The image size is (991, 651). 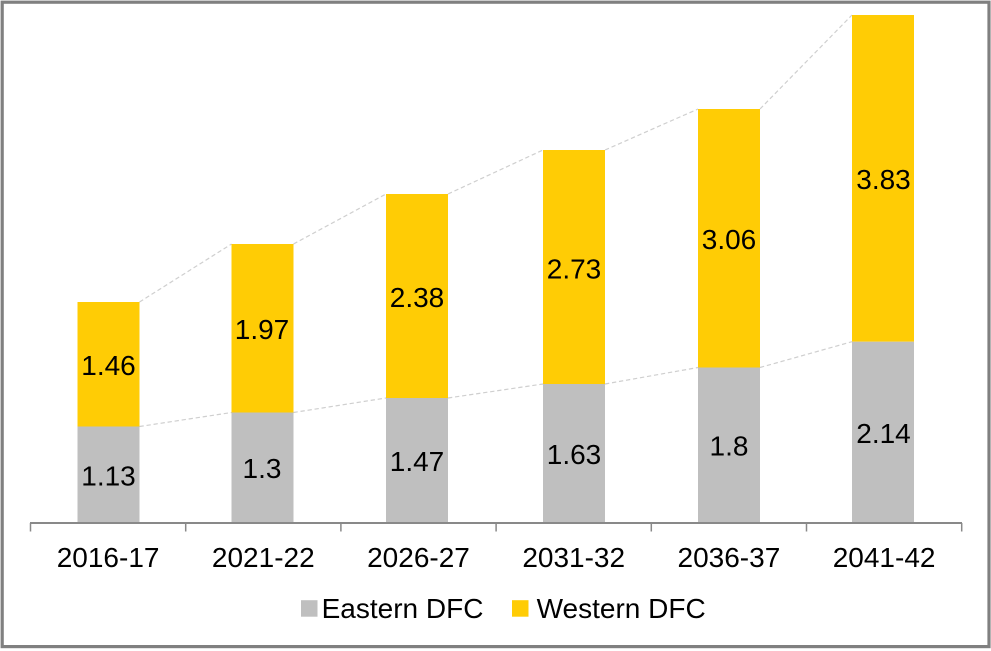 I want to click on svg-text: 2.14, so click(x=883, y=433).